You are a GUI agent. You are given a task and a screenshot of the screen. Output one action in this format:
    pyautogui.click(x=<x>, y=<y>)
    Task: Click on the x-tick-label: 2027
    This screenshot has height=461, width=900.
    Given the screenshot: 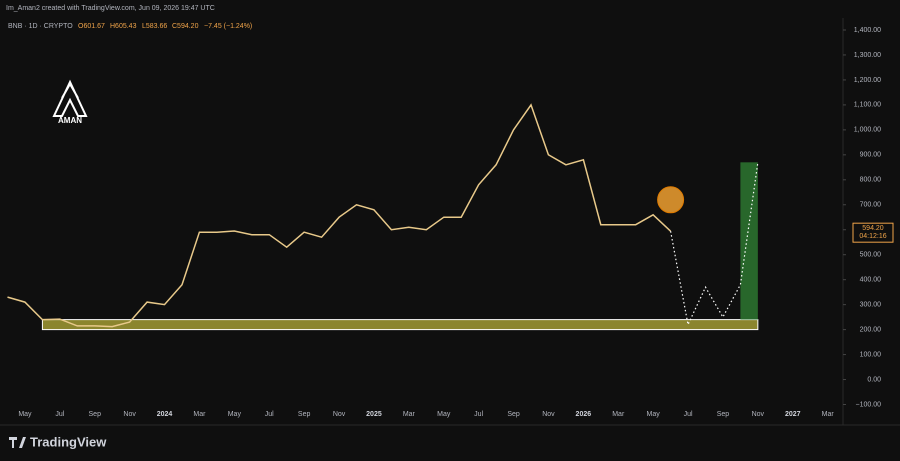 What is the action you would take?
    pyautogui.click(x=793, y=414)
    